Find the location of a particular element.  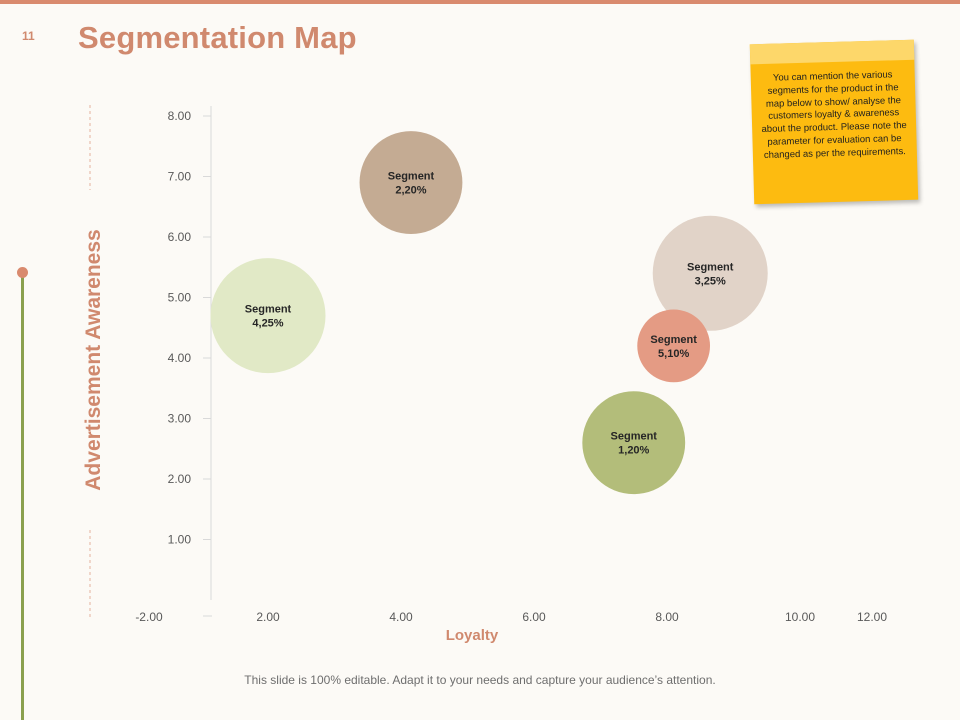

y-tick-label: 7.00 is located at coordinates (180, 177).